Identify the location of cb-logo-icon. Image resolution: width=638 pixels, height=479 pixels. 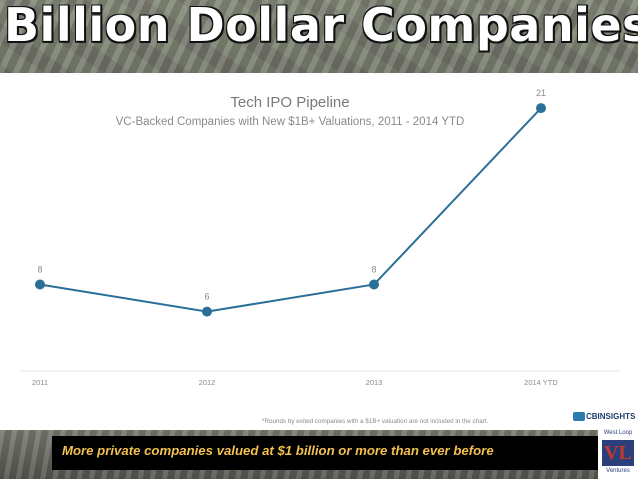
(579, 417).